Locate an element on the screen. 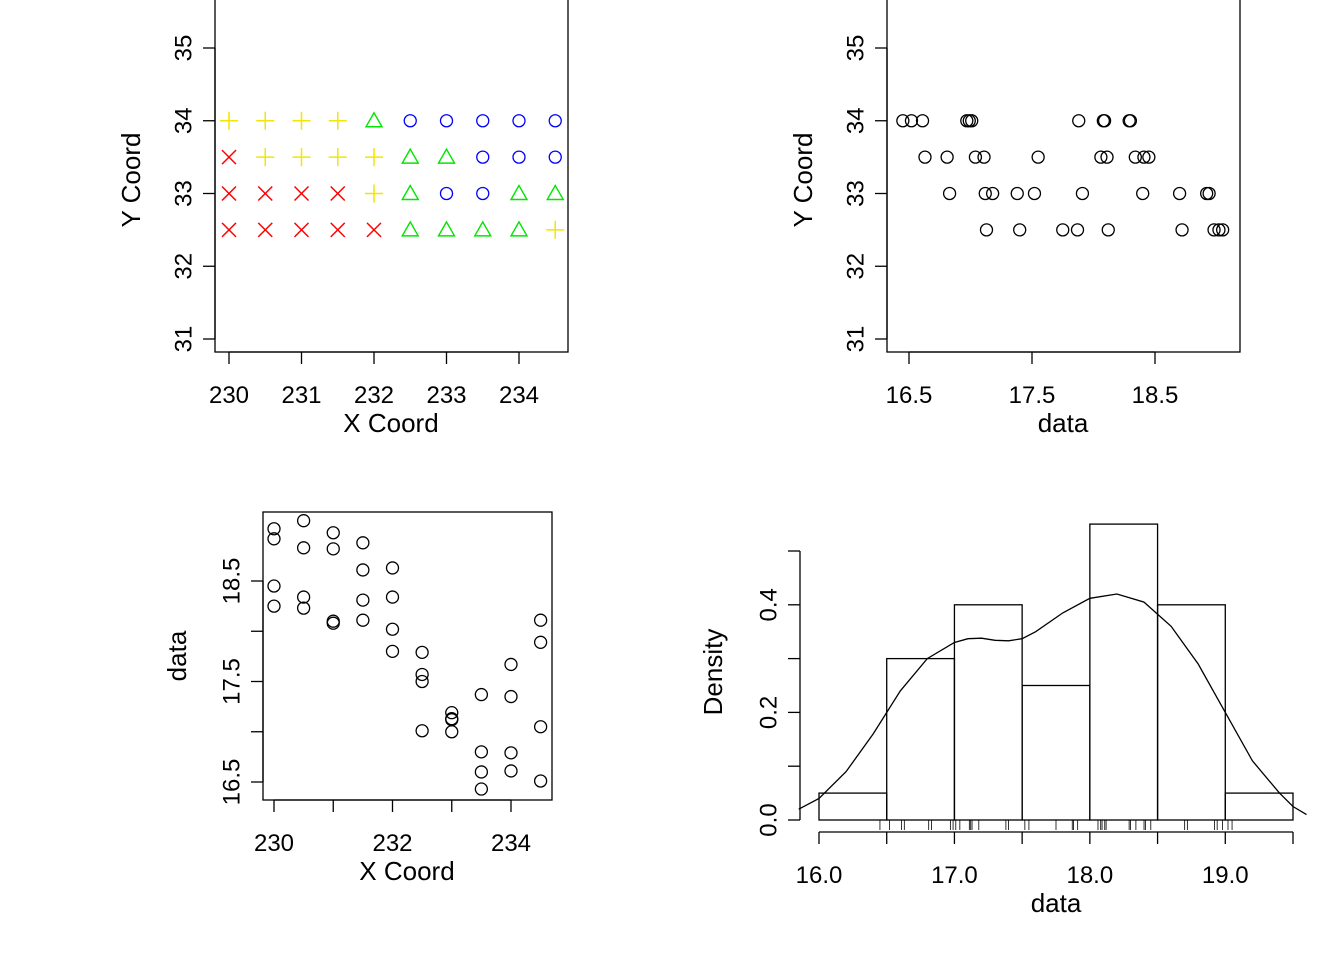  x-axis-tick-label: 231 is located at coordinates (301, 395).